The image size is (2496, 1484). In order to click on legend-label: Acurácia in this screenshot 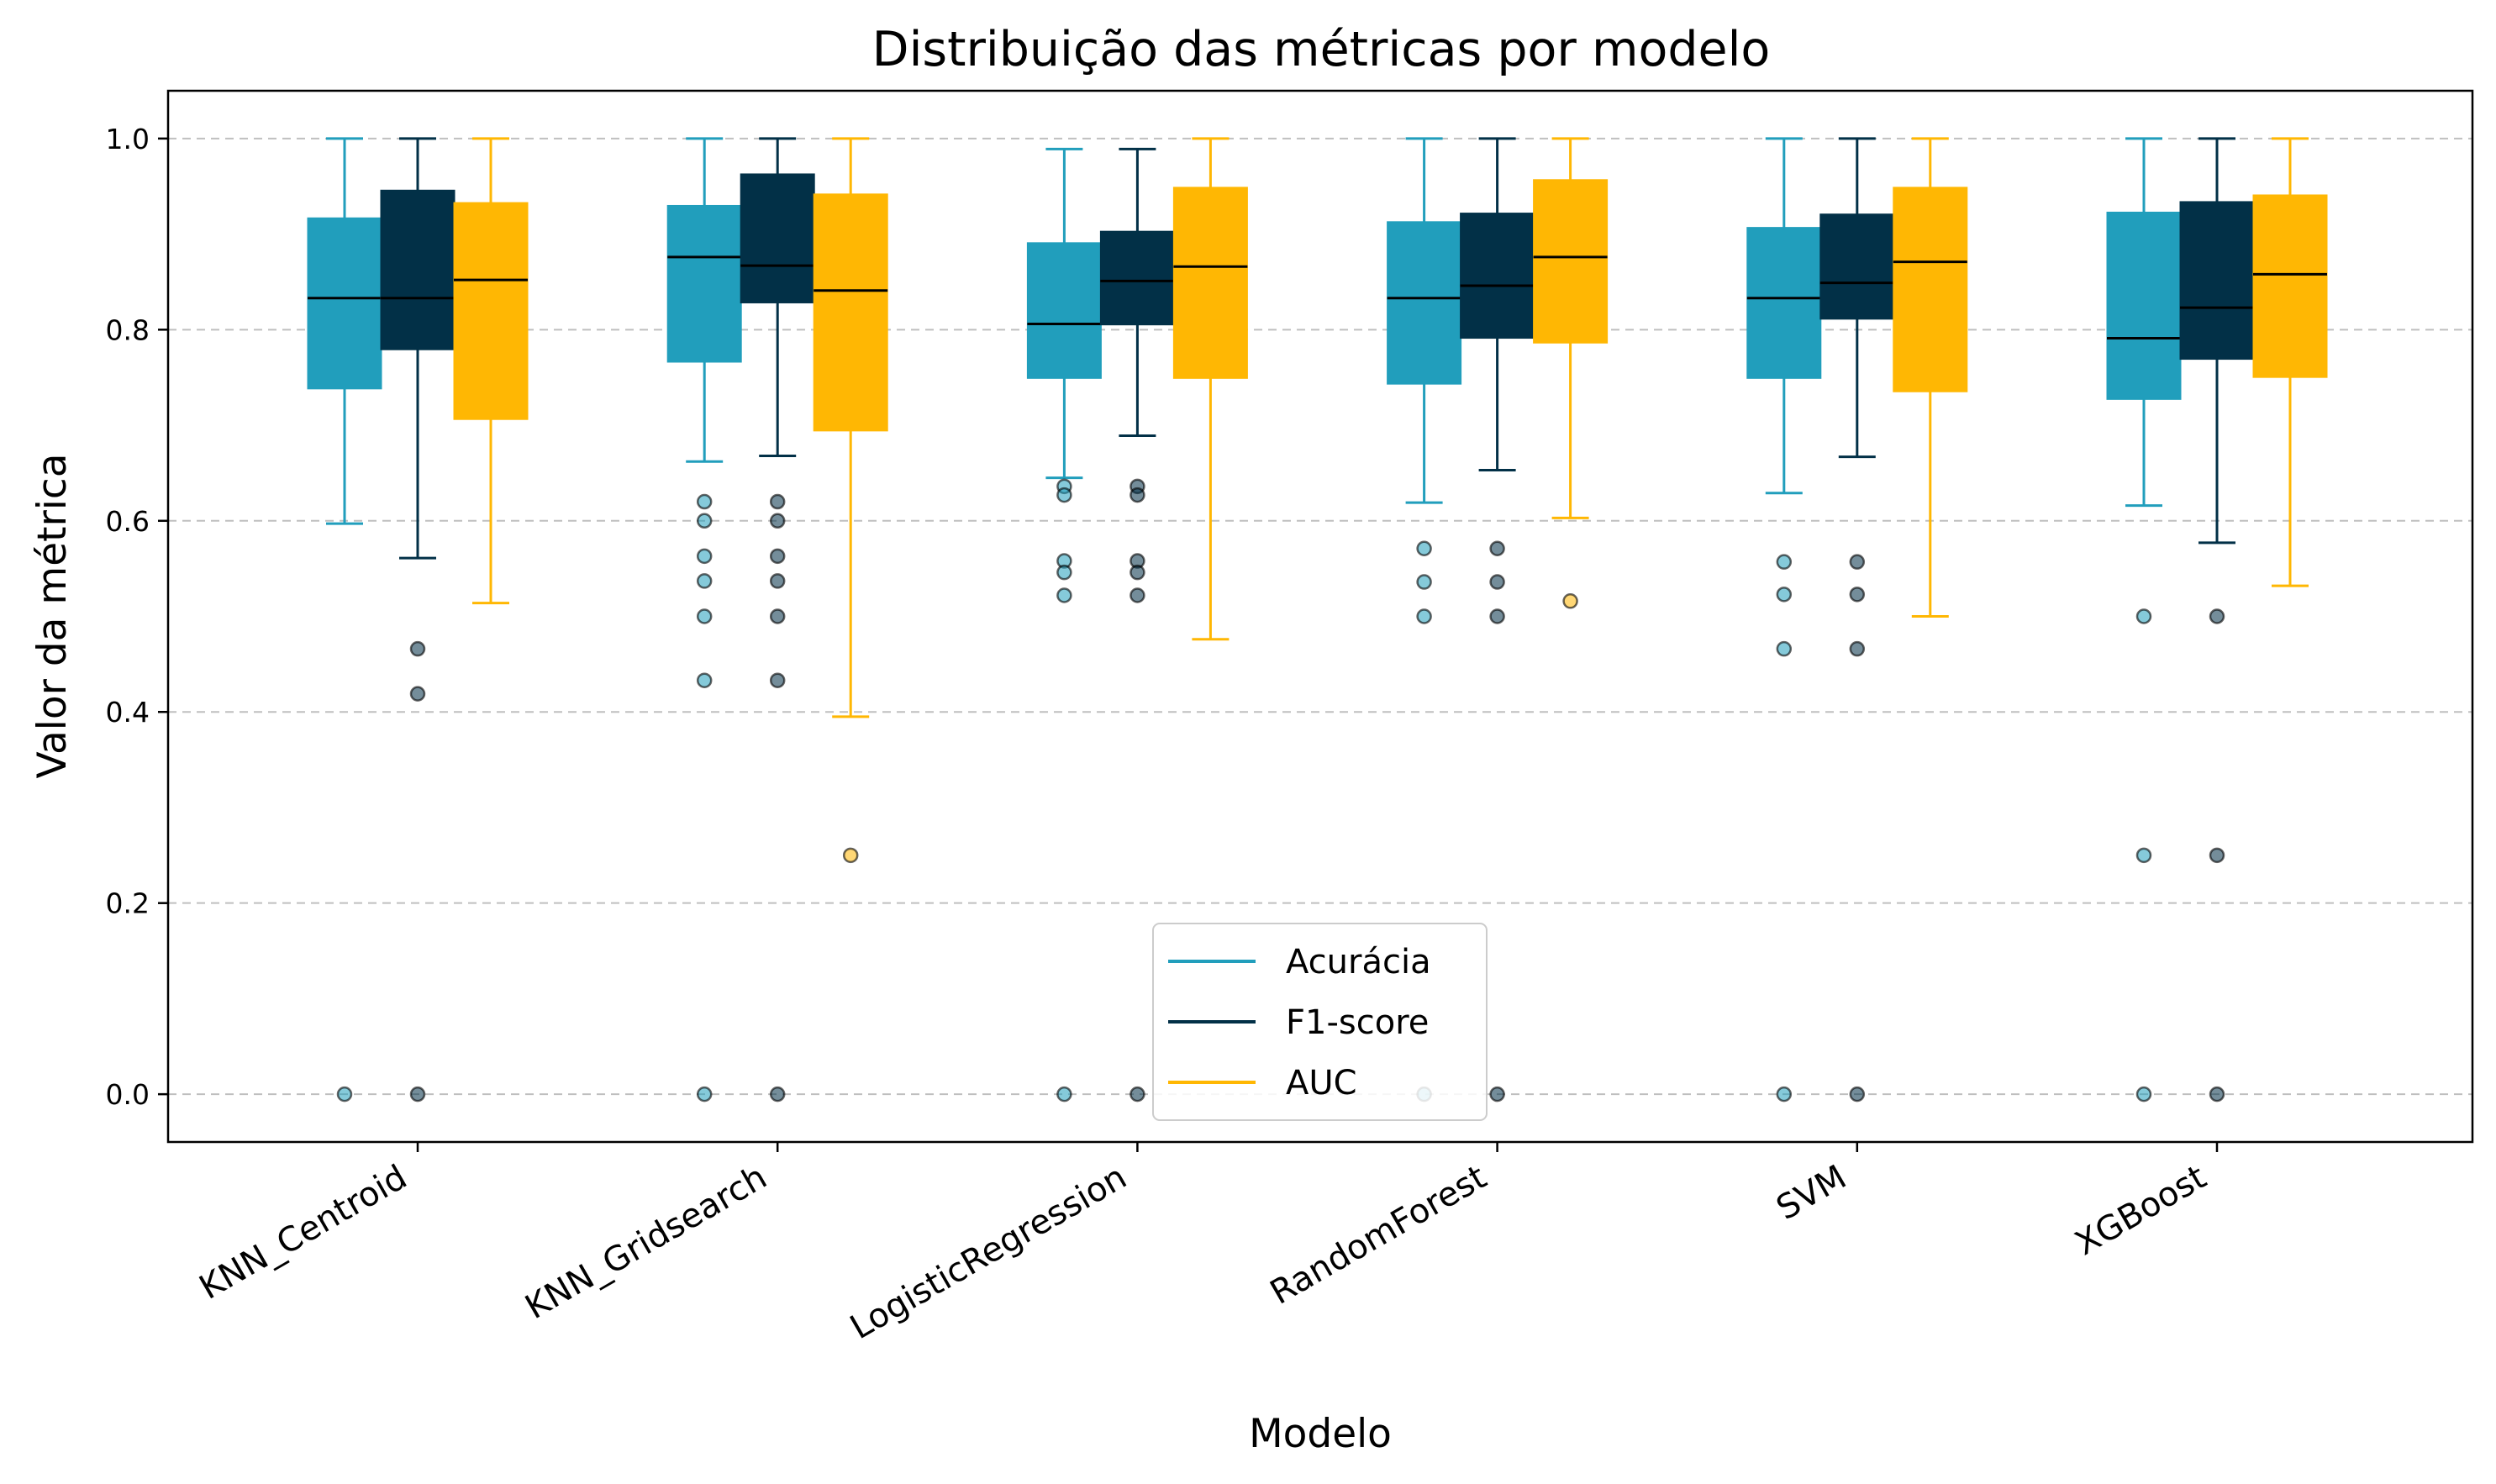, I will do `click(1359, 962)`.